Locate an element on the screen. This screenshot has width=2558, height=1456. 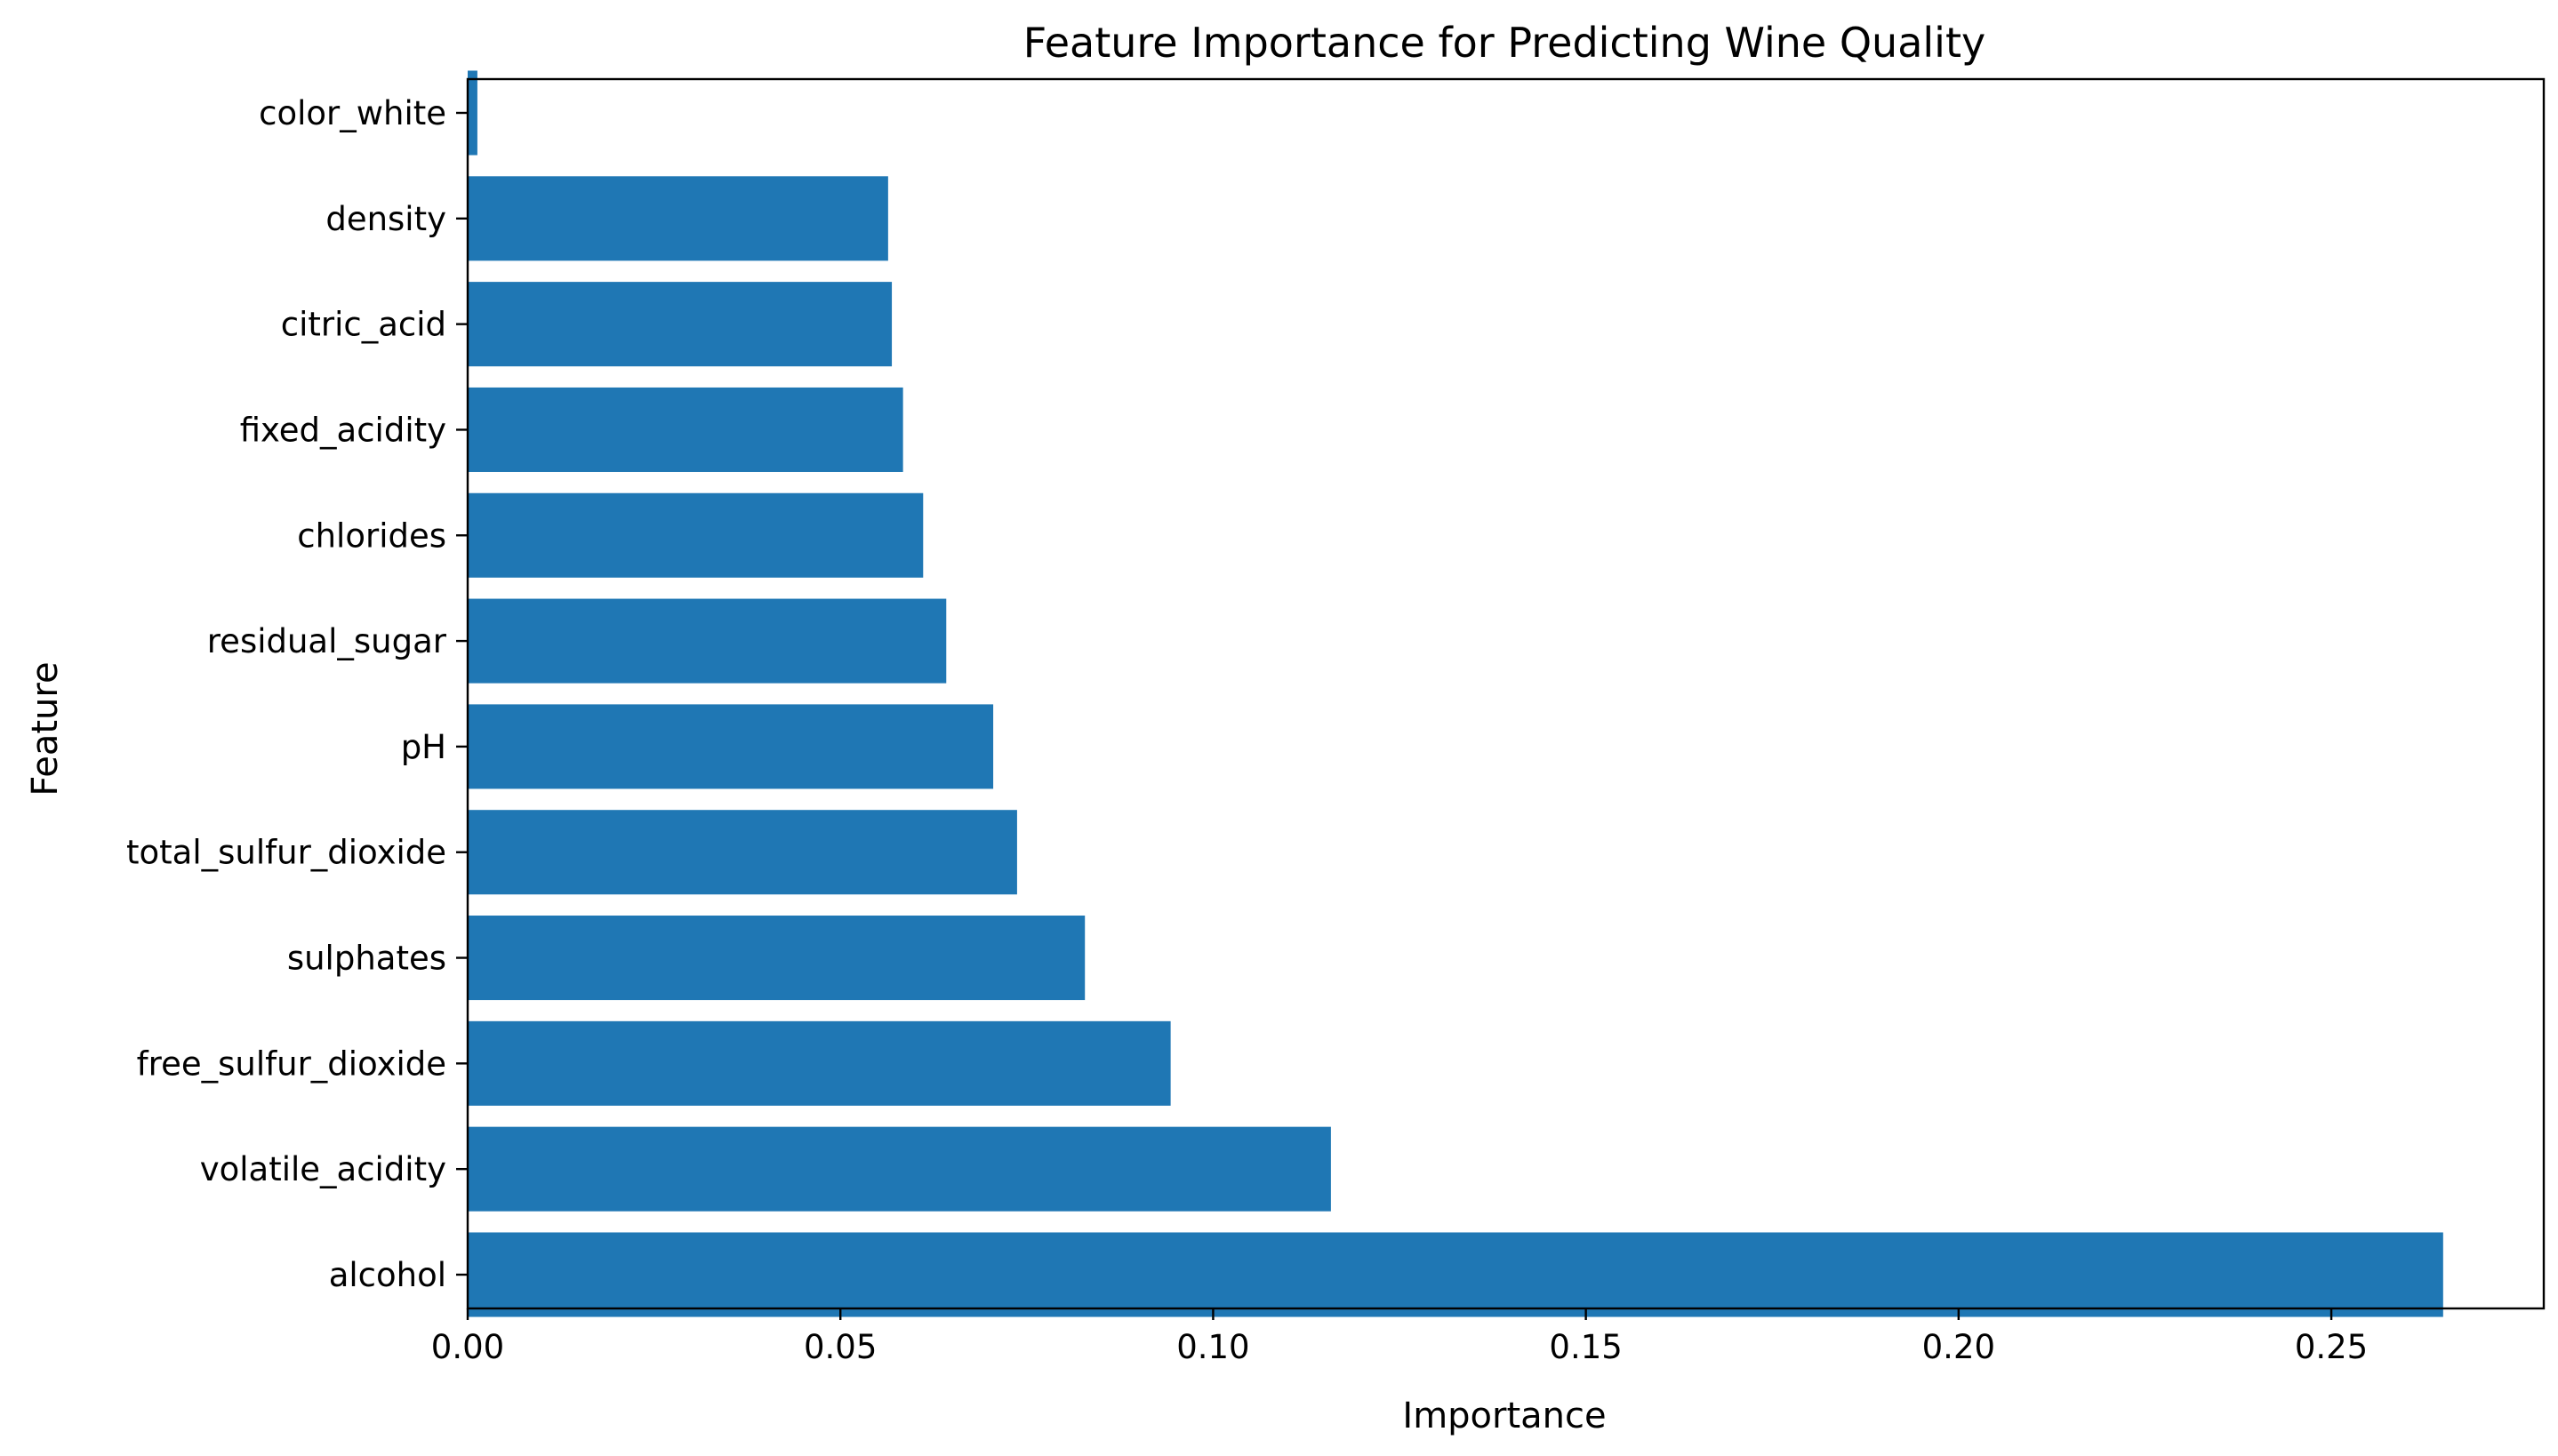
bar-free-sulfur-dioxide is located at coordinates (820, 1063).